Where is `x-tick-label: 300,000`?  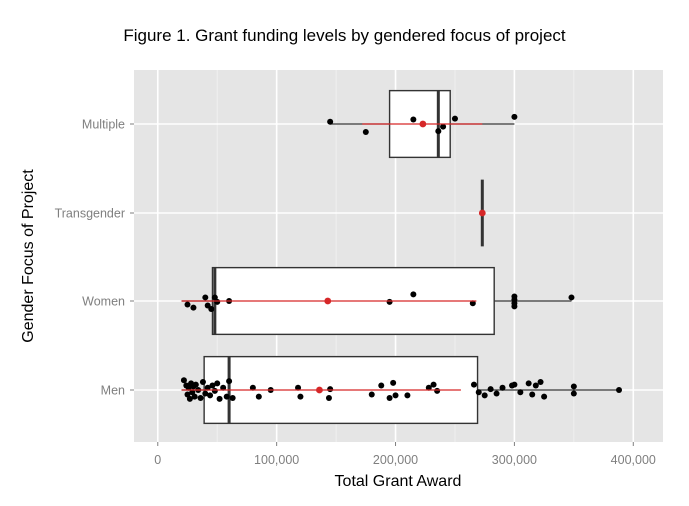 x-tick-label: 300,000 is located at coordinates (514, 460).